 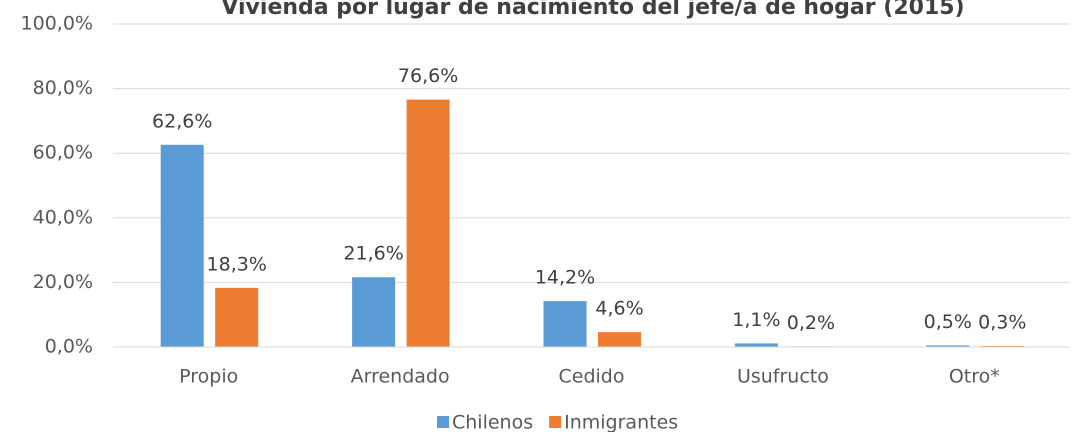 What do you see at coordinates (400, 377) in the screenshot?
I see `x-tick-label: Arrendado` at bounding box center [400, 377].